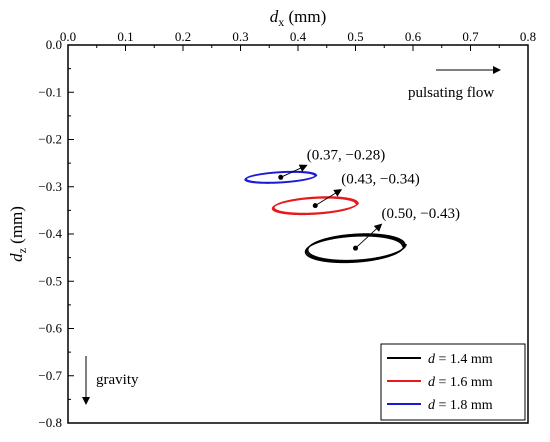 The height and width of the screenshot is (442, 550). Describe the element at coordinates (413, 36) in the screenshot. I see `x-tick-label: 0.6` at that location.